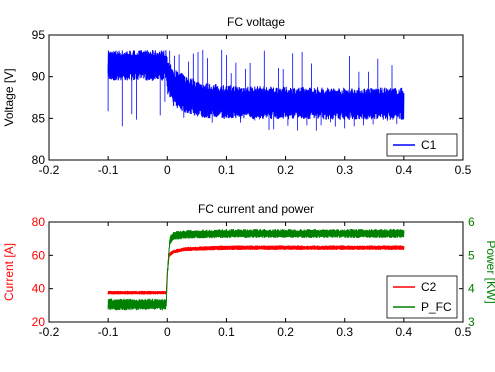 The image size is (495, 372). What do you see at coordinates (256, 84) in the screenshot?
I see `series-line-C1` at bounding box center [256, 84].